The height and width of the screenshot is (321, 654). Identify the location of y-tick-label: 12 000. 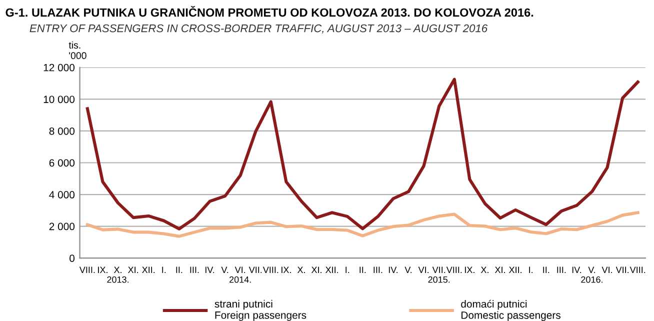
(59, 68).